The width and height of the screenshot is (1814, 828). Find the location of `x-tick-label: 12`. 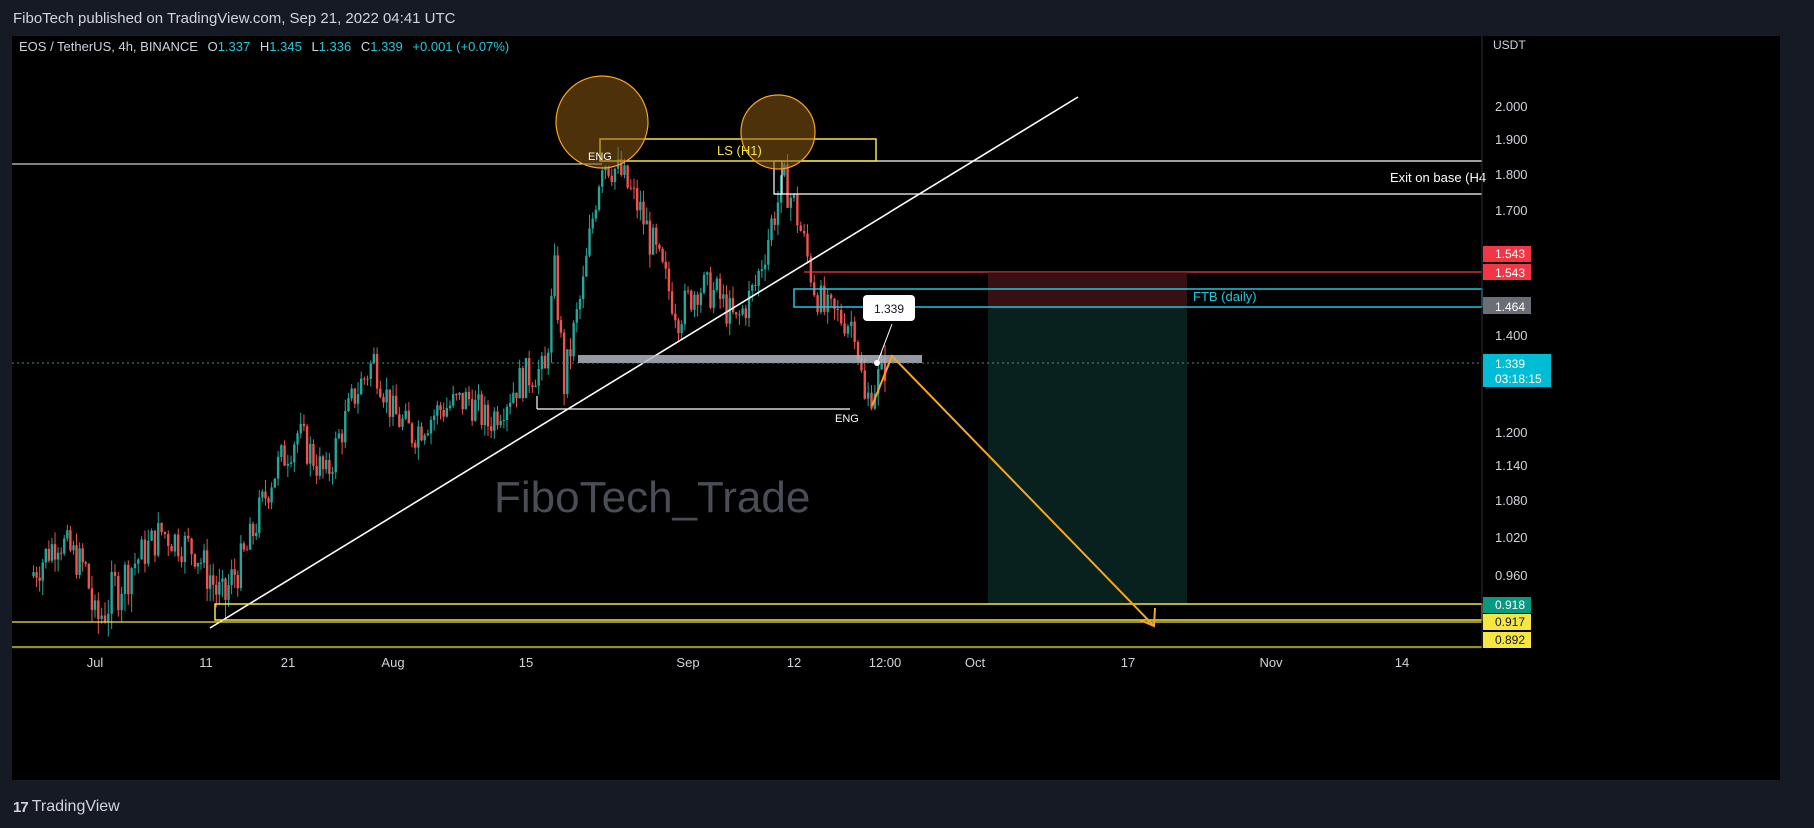

x-tick-label: 12 is located at coordinates (794, 662).